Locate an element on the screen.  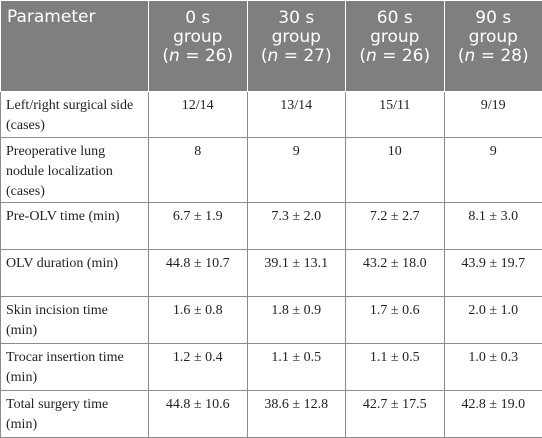
cell-0s: 6.7 ± 1.9 is located at coordinates (198, 226).